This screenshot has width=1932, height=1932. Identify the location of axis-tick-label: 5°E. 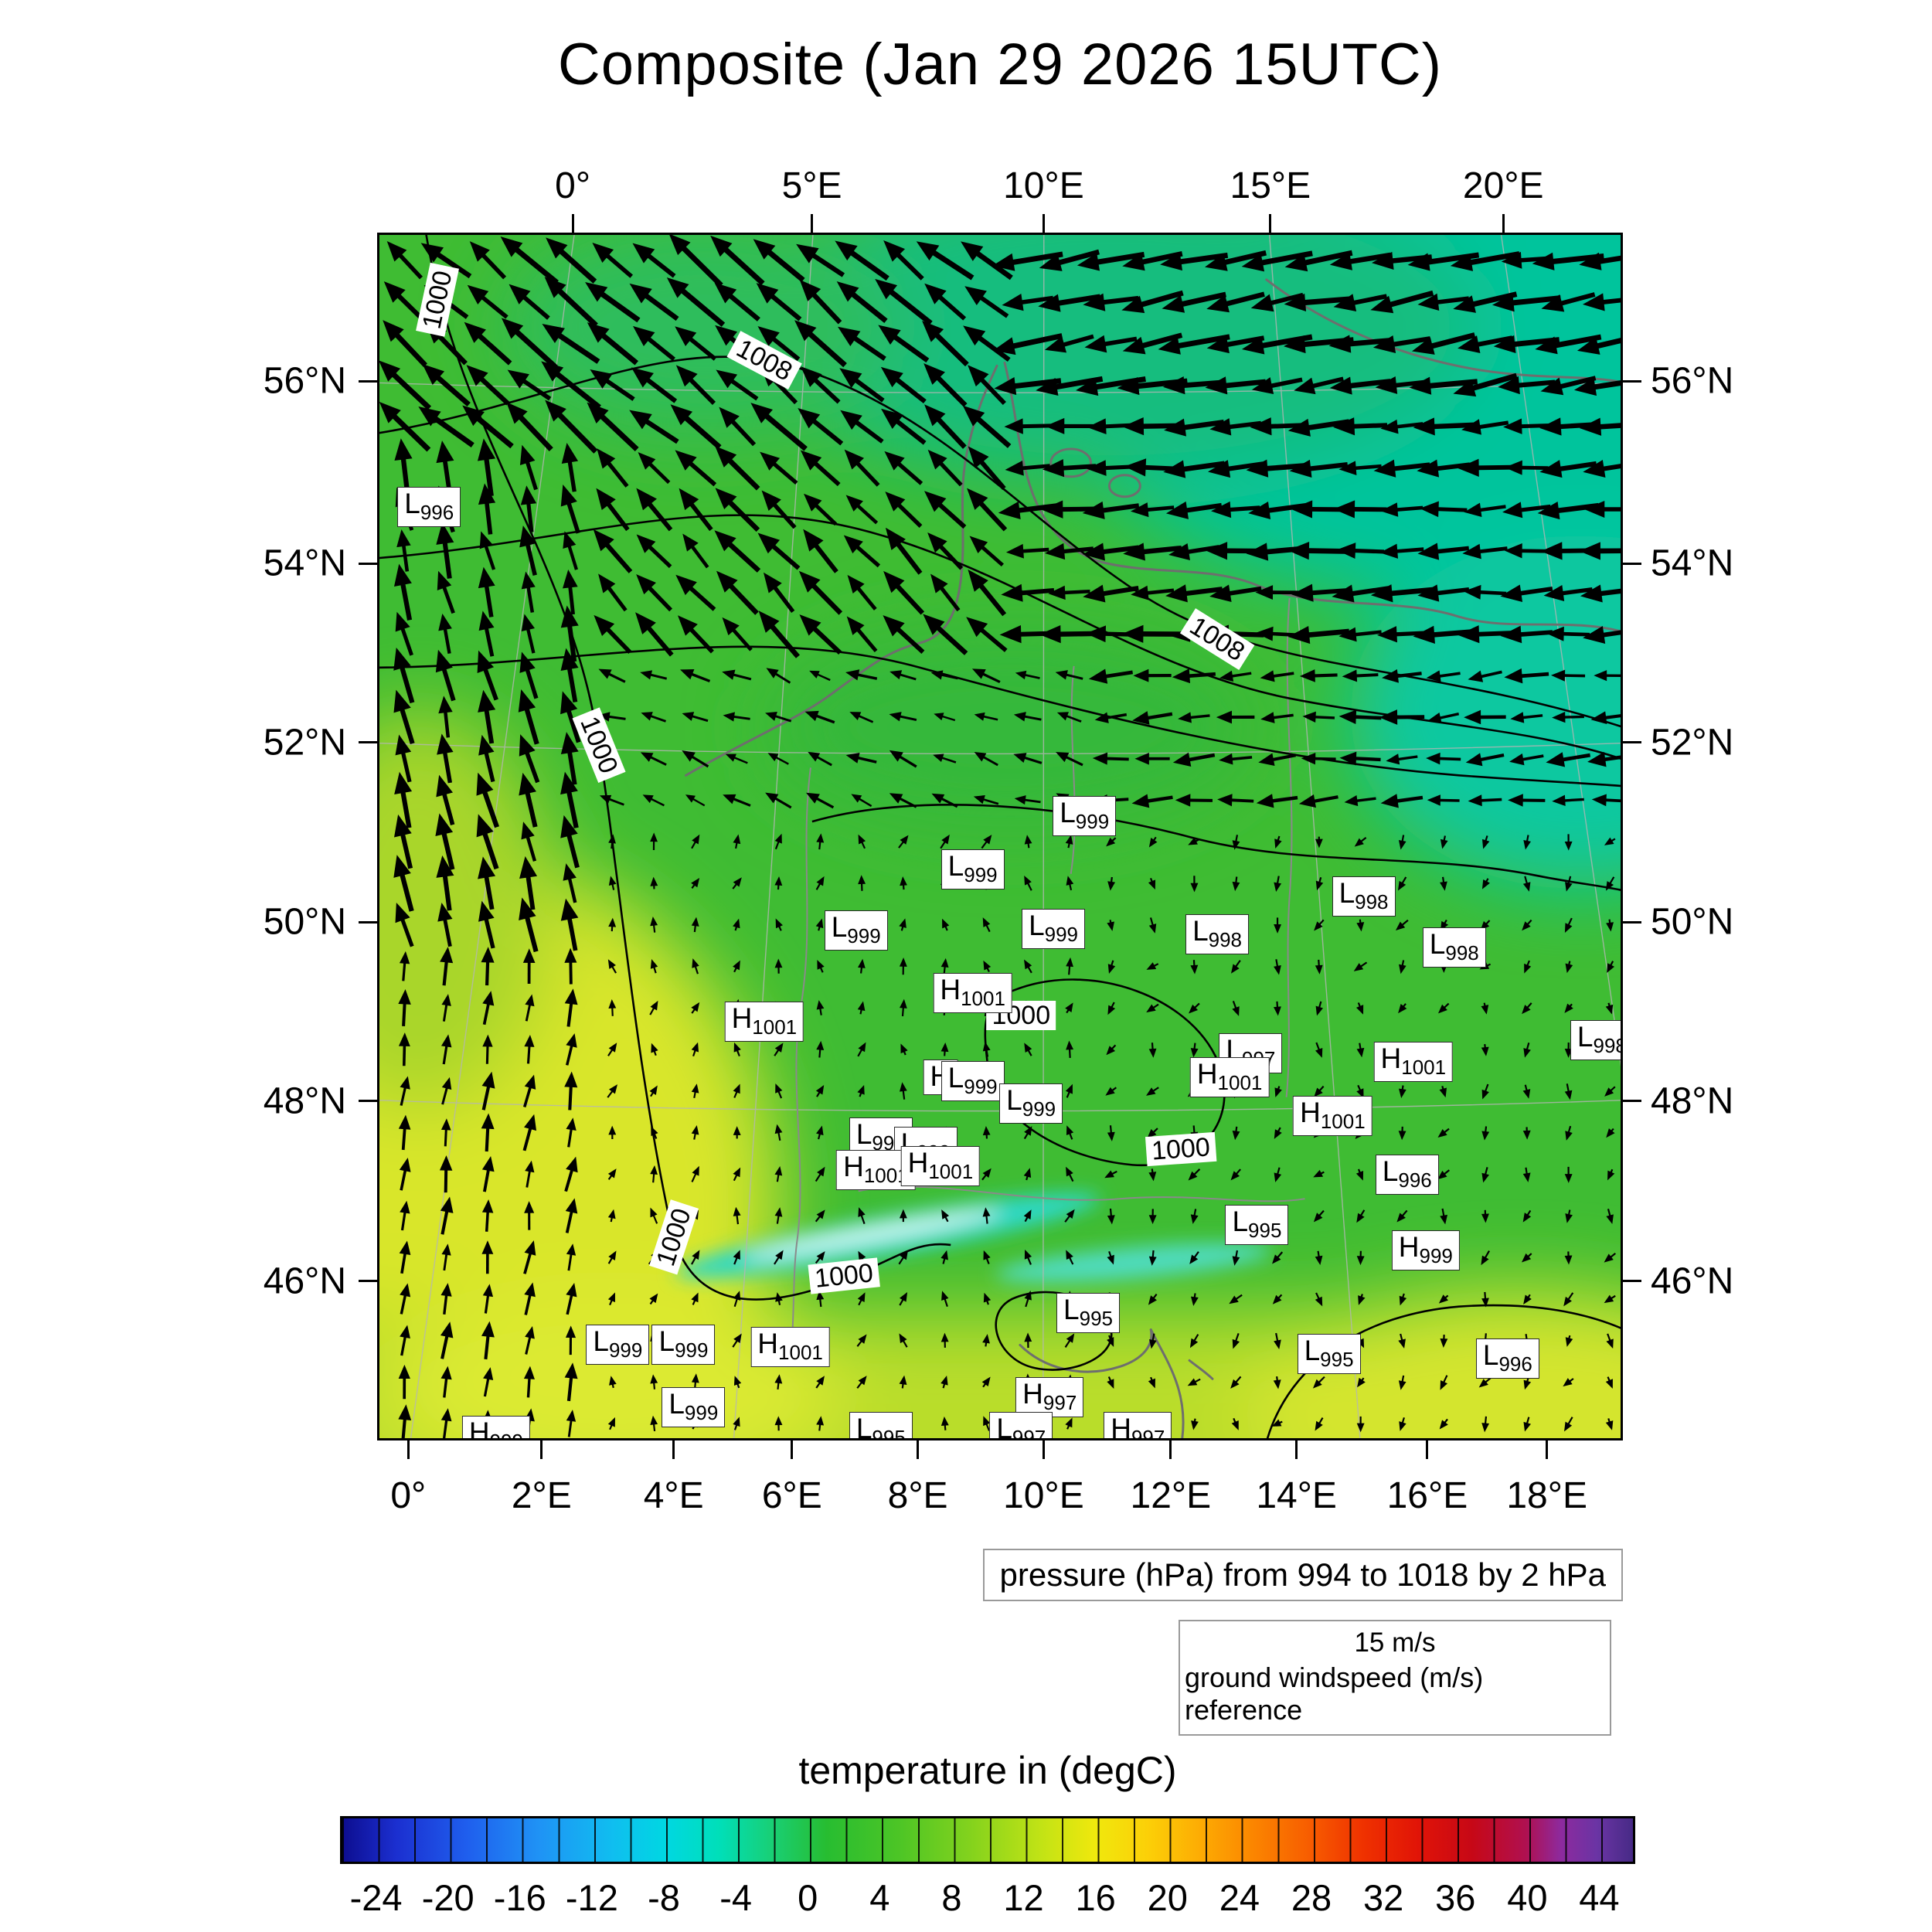
(812, 185).